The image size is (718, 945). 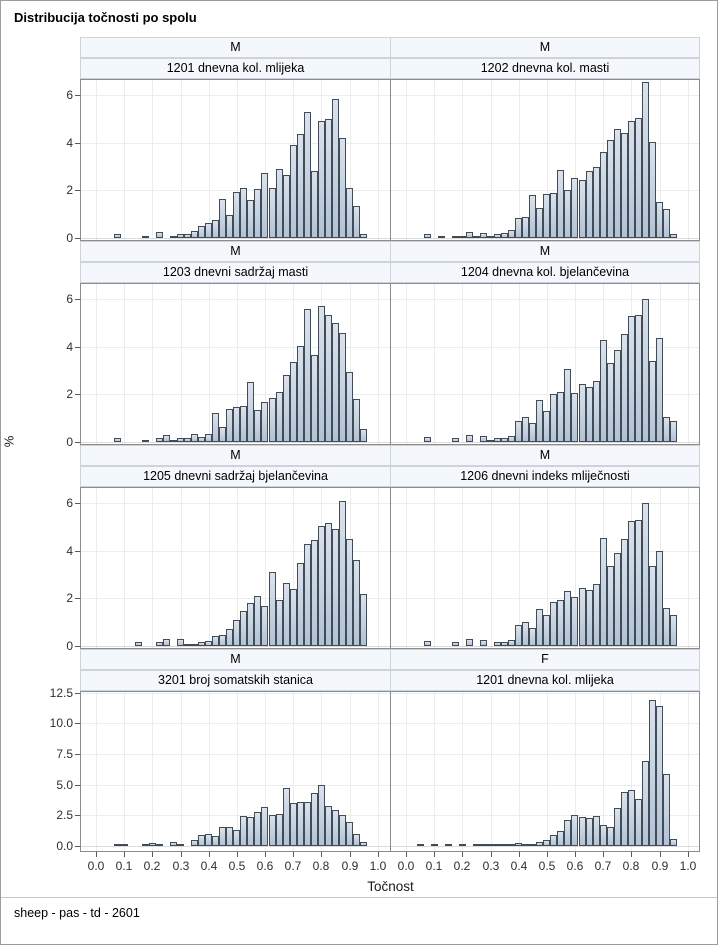 What do you see at coordinates (545, 476) in the screenshot?
I see `panel-group-label-trait: 1206 dnevni indeks mliječnosti` at bounding box center [545, 476].